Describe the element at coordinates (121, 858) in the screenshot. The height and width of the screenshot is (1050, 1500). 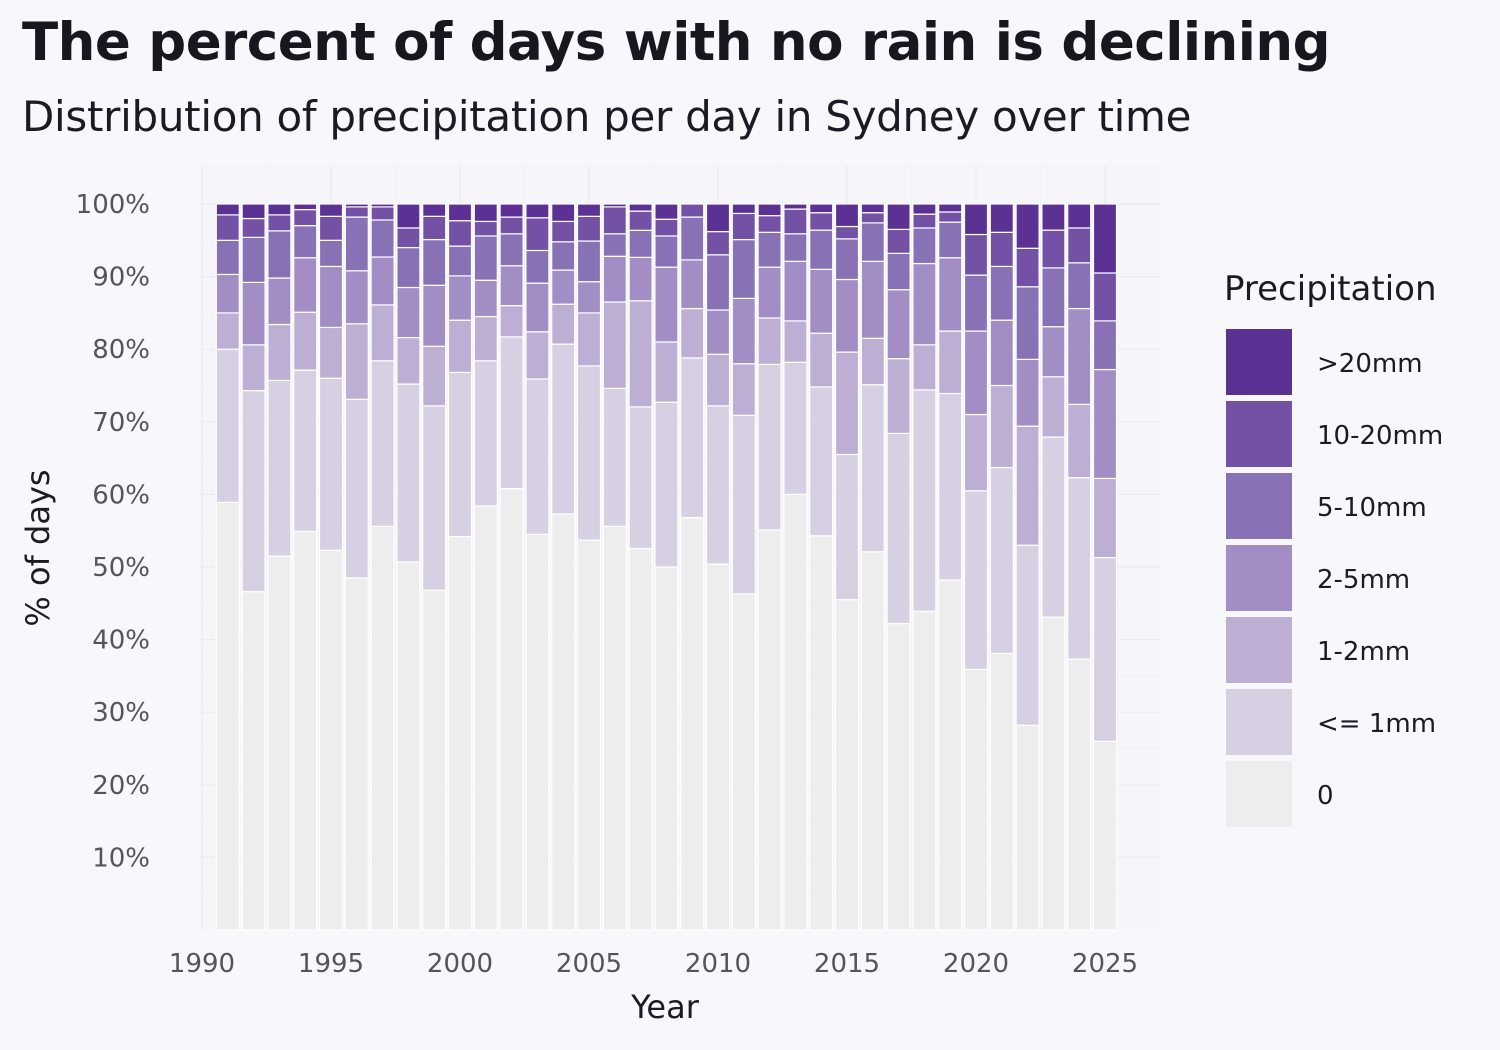
I see `y-tick-label: 10%` at that location.